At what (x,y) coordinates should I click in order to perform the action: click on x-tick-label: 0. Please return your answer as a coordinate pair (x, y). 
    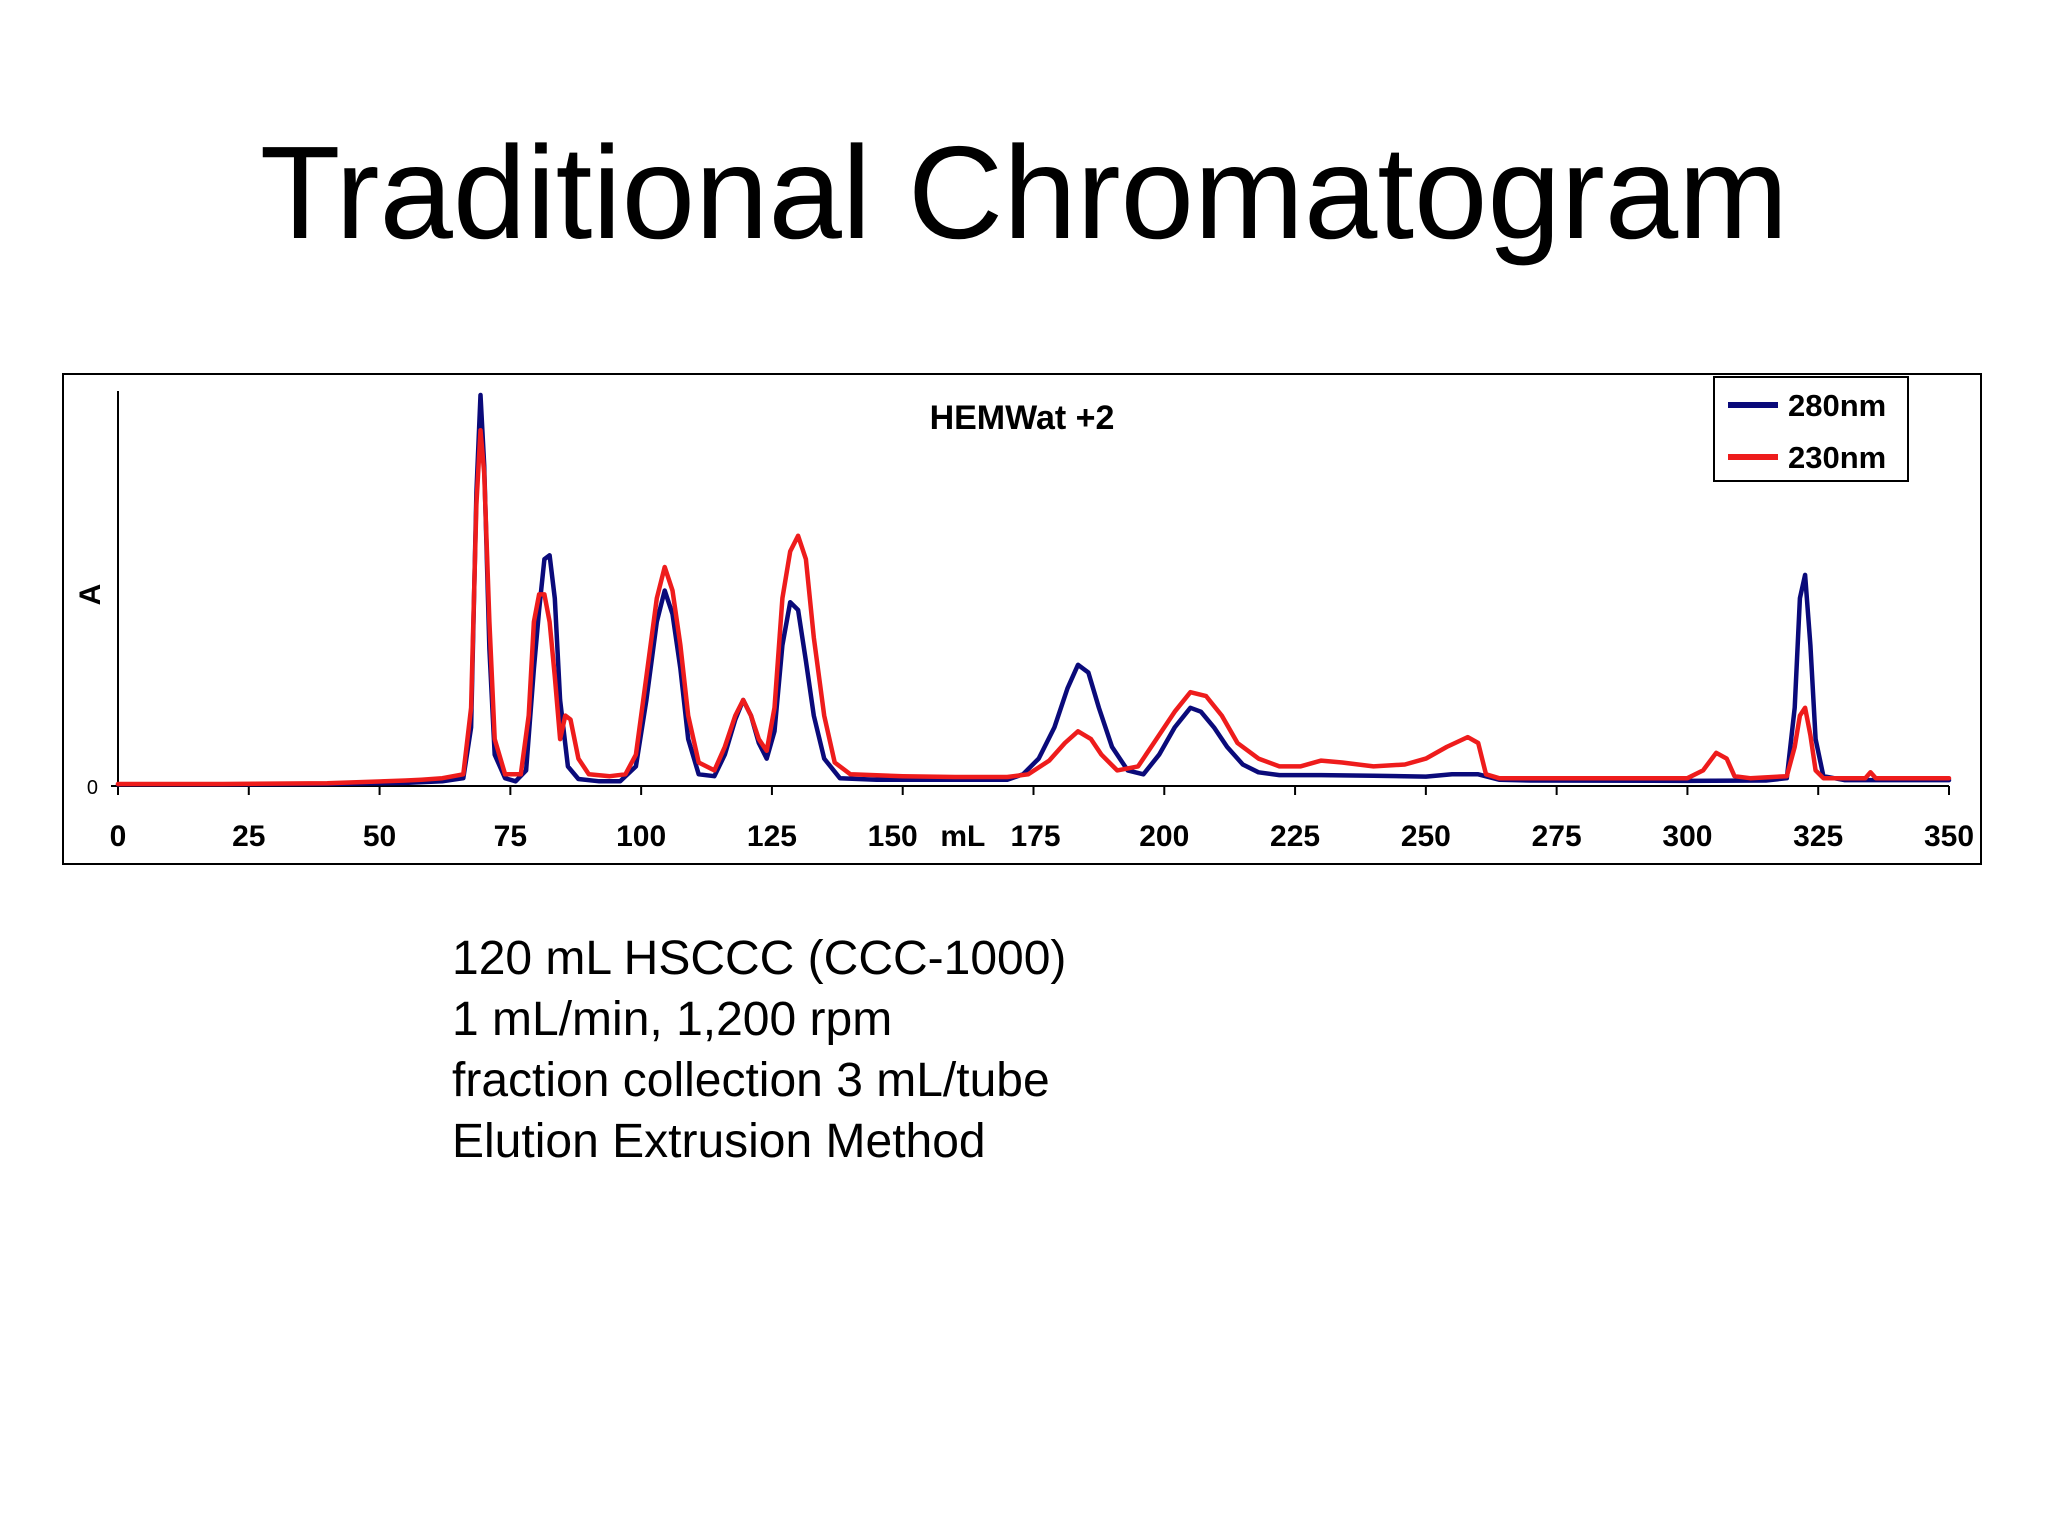
    Looking at the image, I should click on (118, 836).